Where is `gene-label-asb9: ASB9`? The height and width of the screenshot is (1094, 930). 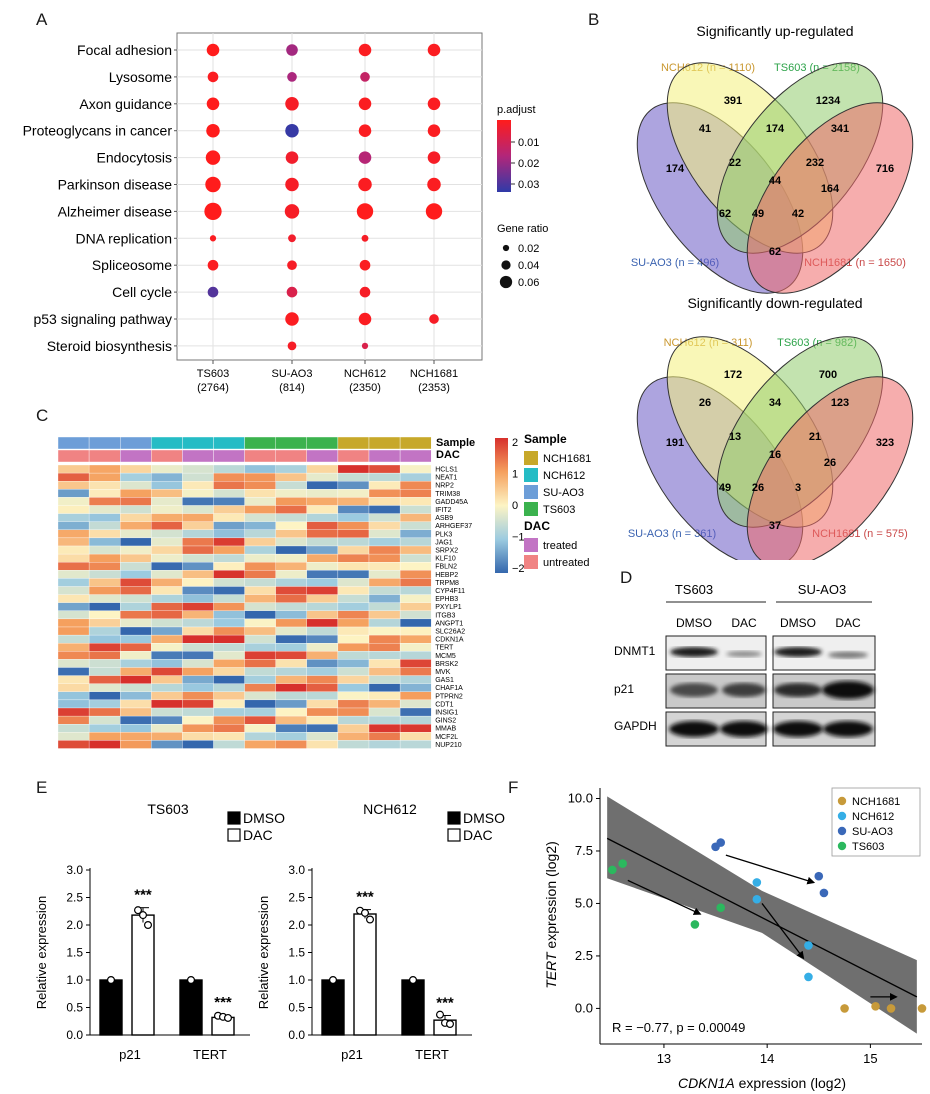
gene-label-asb9: ASB9 is located at coordinates (444, 518).